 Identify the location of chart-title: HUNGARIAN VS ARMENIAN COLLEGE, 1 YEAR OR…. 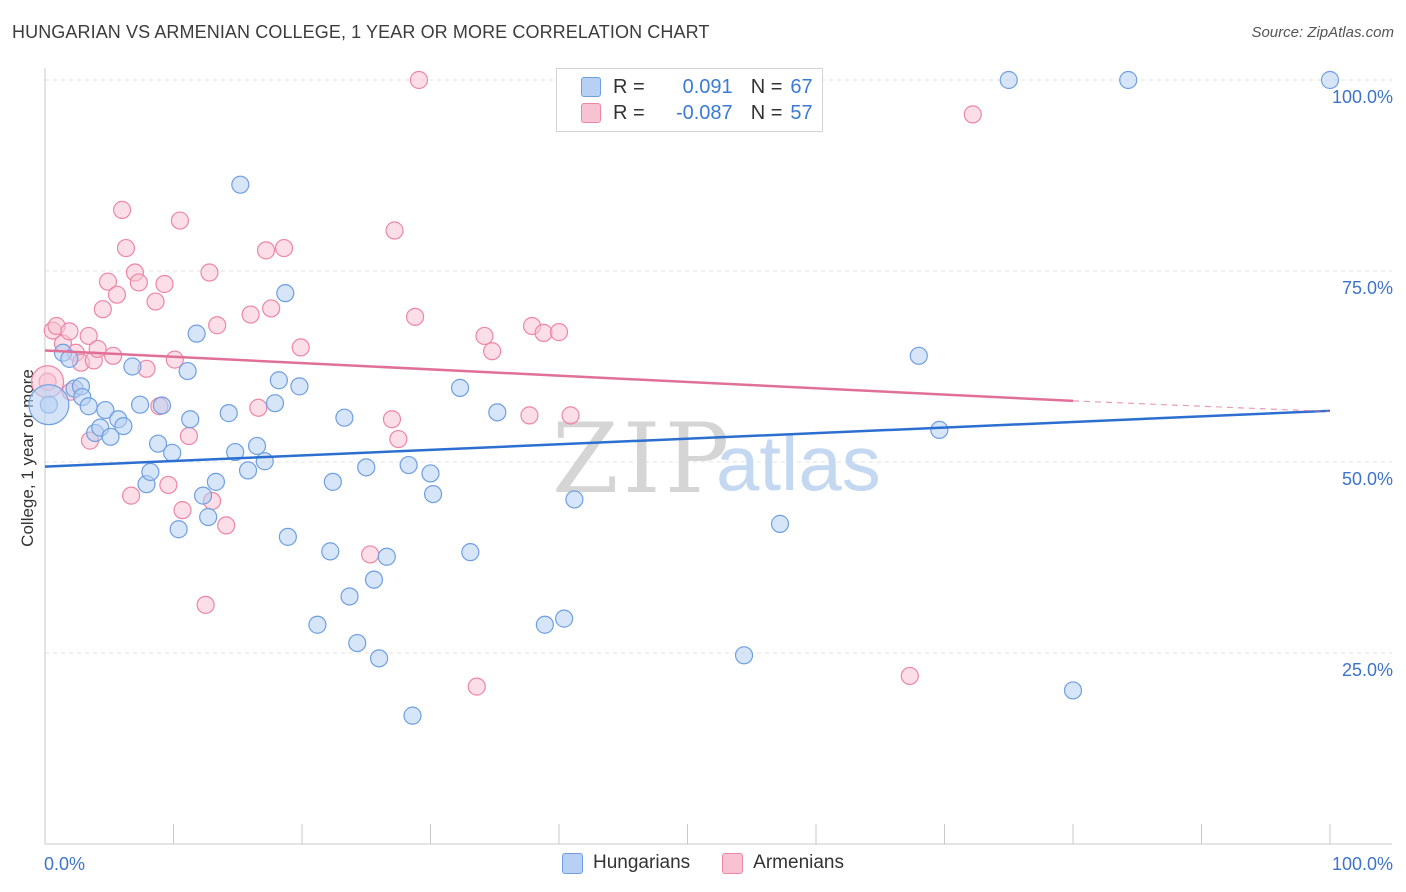
(361, 32).